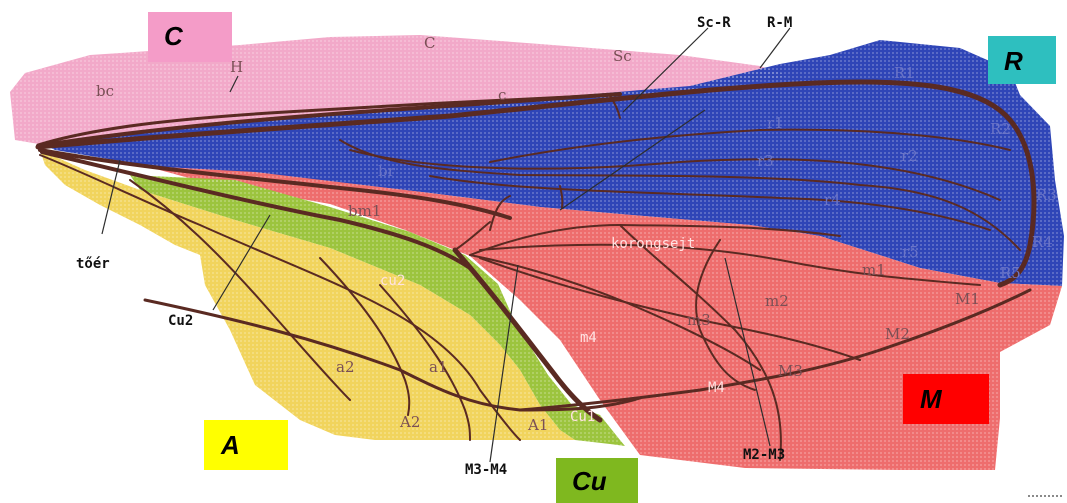  What do you see at coordinates (699, 320) in the screenshot?
I see `label-m3: m3` at bounding box center [699, 320].